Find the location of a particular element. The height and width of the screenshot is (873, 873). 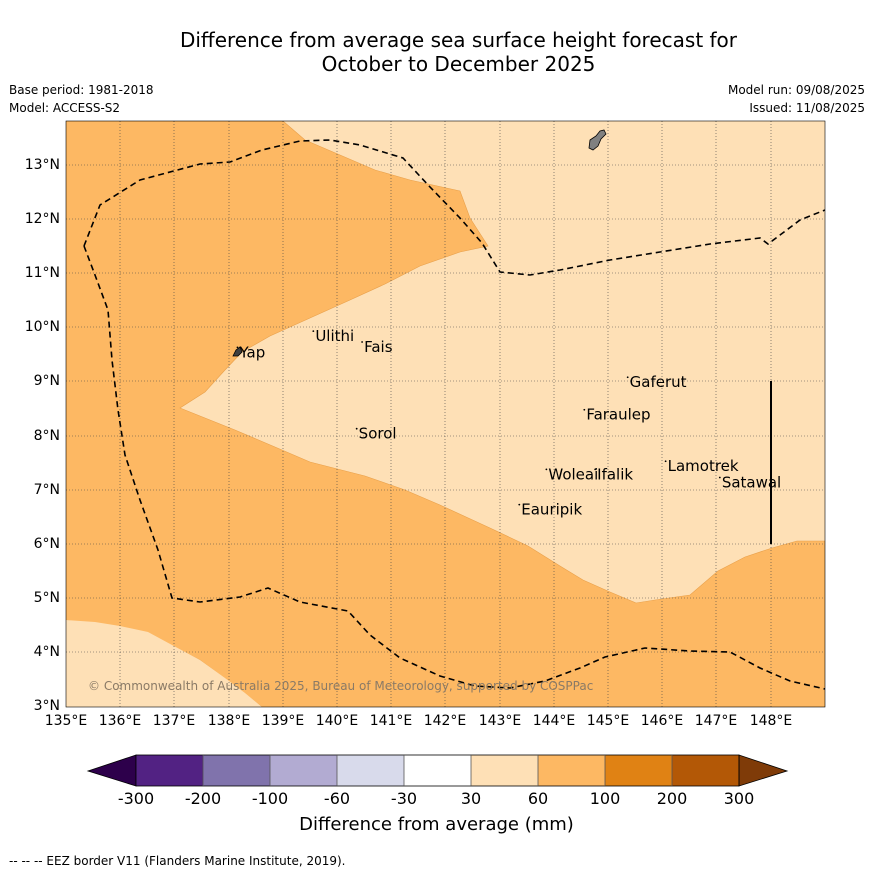

place-label-sorol: Sorol is located at coordinates (378, 434).